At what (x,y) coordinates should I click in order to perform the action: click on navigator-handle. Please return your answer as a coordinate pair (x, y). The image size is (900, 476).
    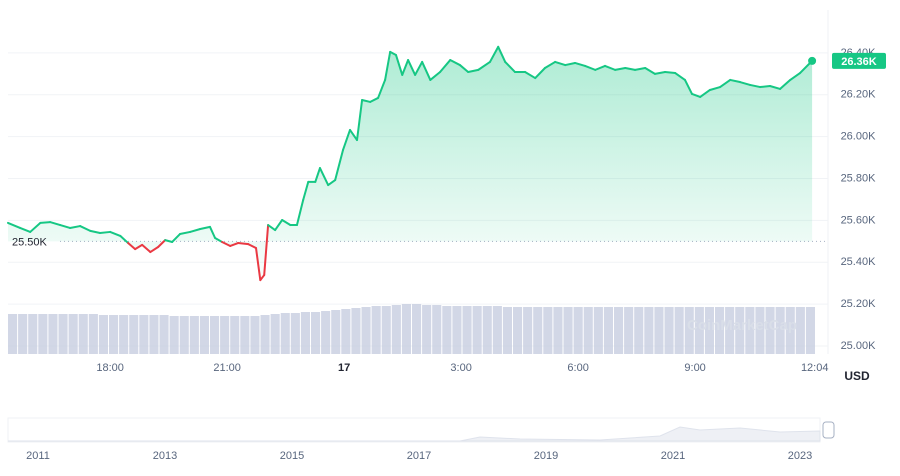
    Looking at the image, I should click on (828, 430).